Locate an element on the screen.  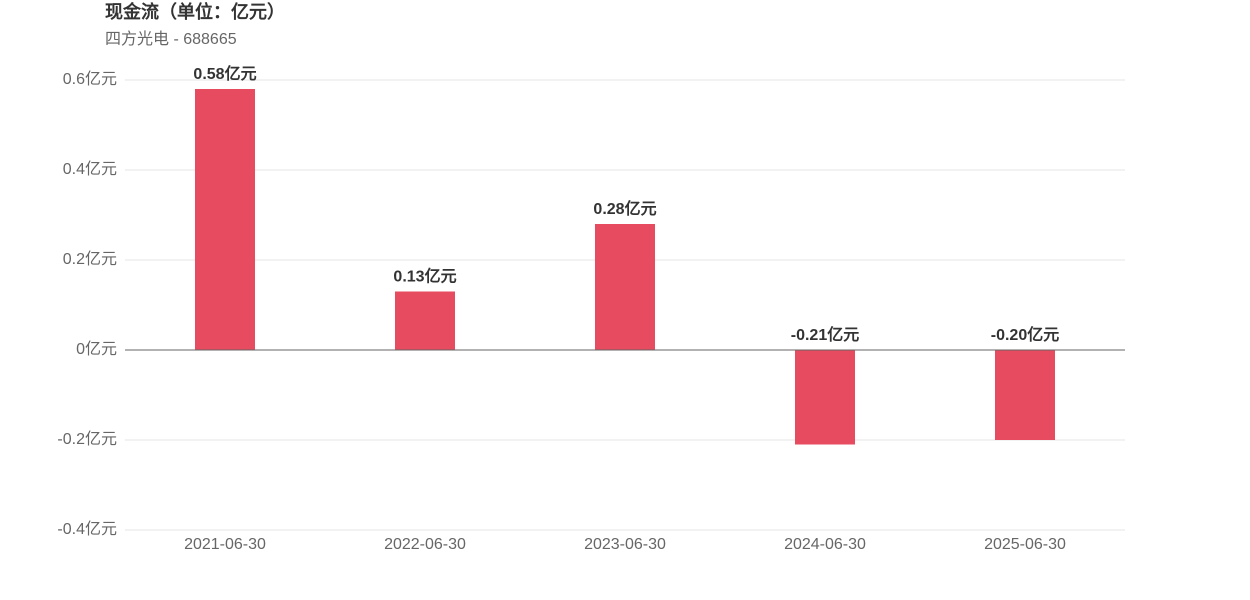
data-label: -0.21亿元 is located at coordinates (825, 334).